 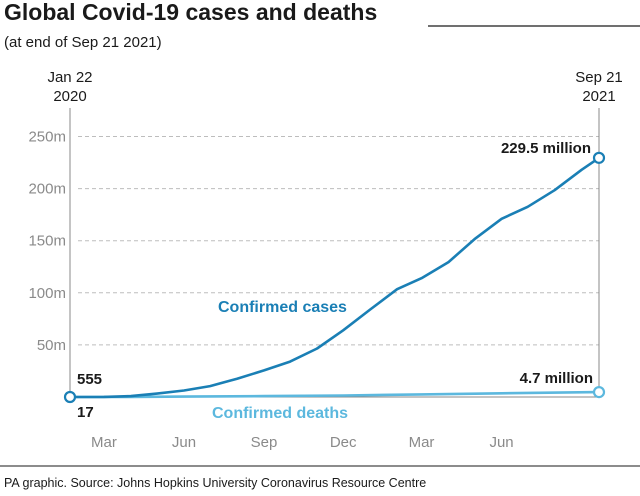 What do you see at coordinates (598, 96) in the screenshot?
I see `x-end-label-line2: 2021` at bounding box center [598, 96].